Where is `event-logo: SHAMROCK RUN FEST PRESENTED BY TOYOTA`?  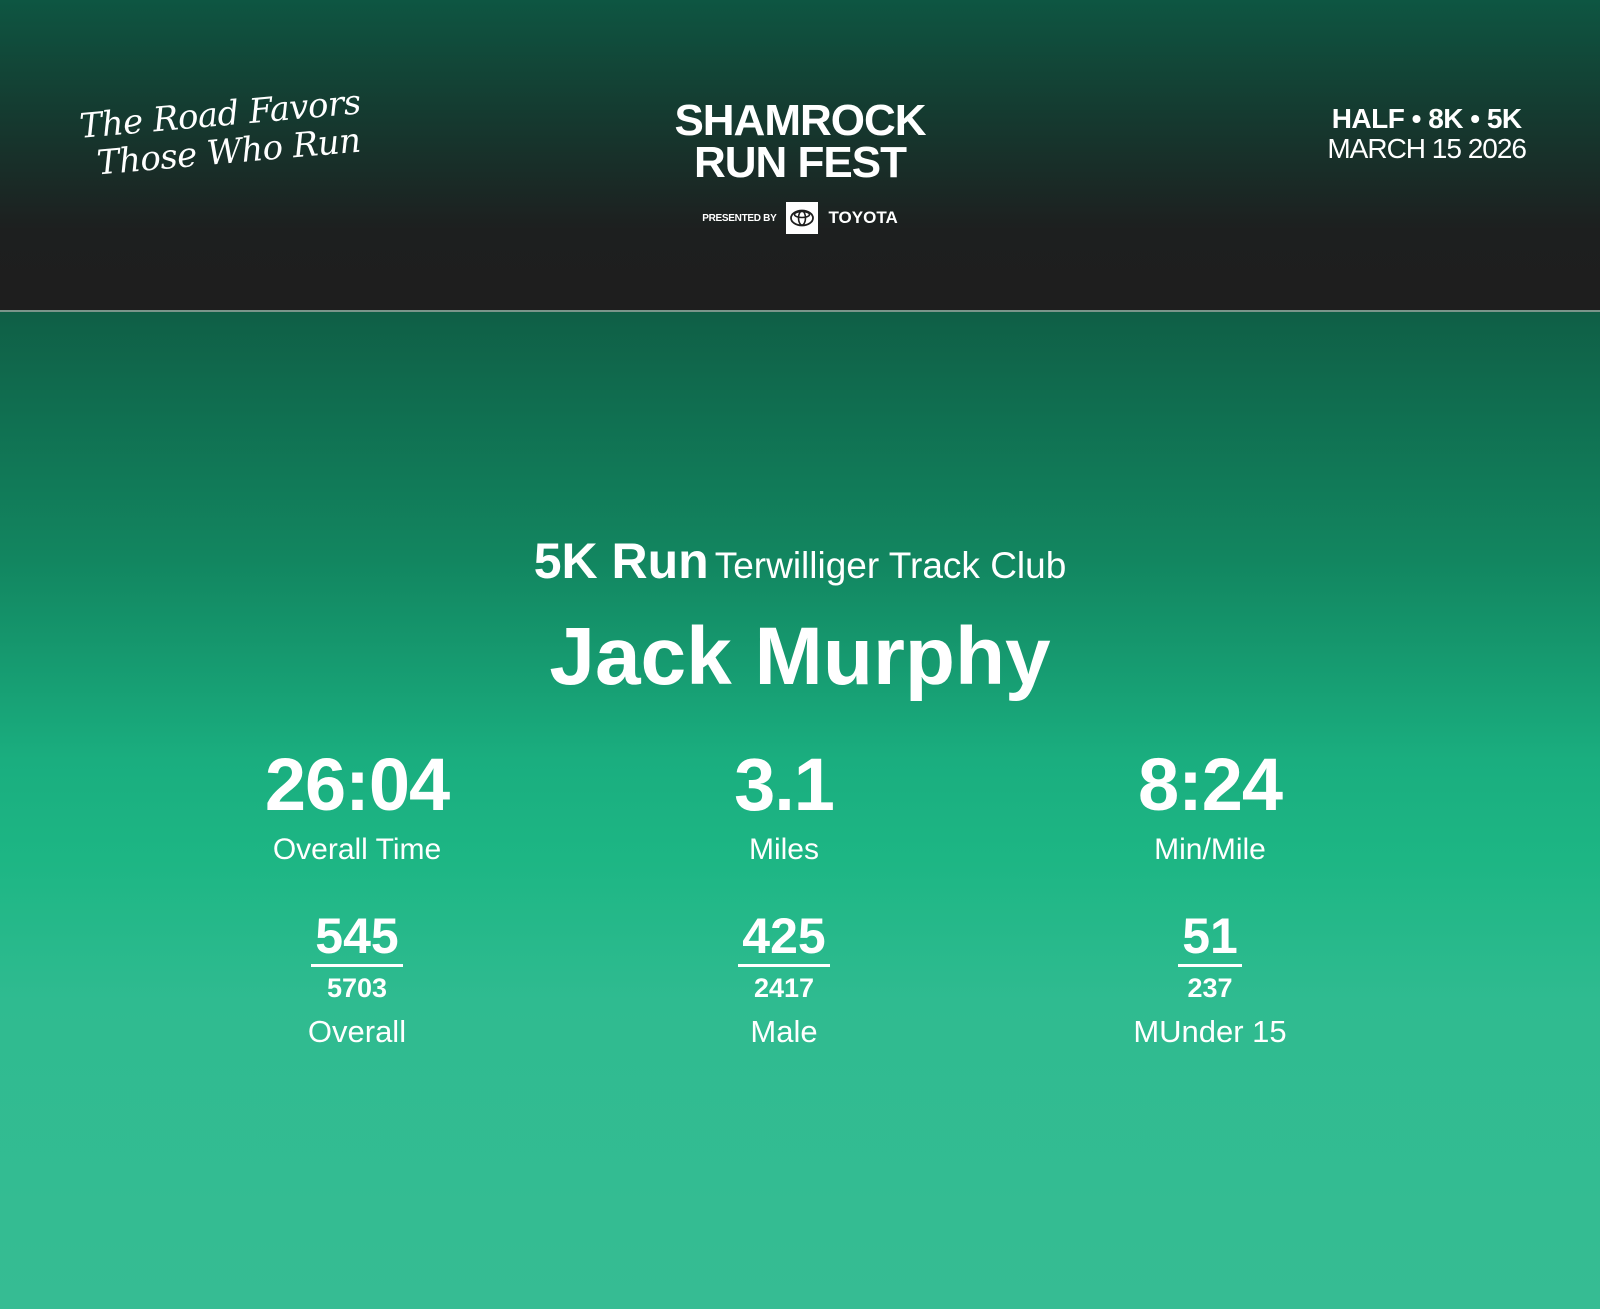 event-logo: SHAMROCK RUN FEST PRESENTED BY TOYOTA is located at coordinates (800, 165).